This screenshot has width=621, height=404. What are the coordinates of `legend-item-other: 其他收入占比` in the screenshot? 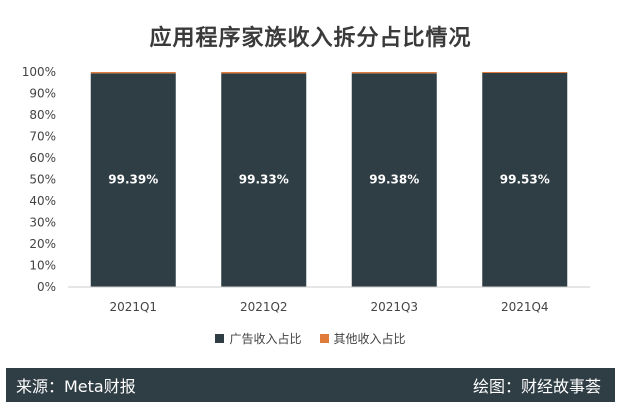 It's located at (362, 338).